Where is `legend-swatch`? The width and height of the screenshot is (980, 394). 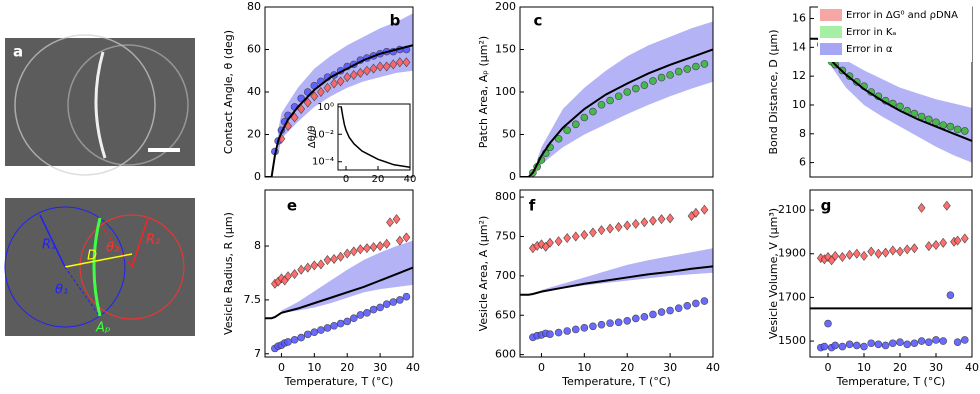 legend-swatch is located at coordinates (831, 15).